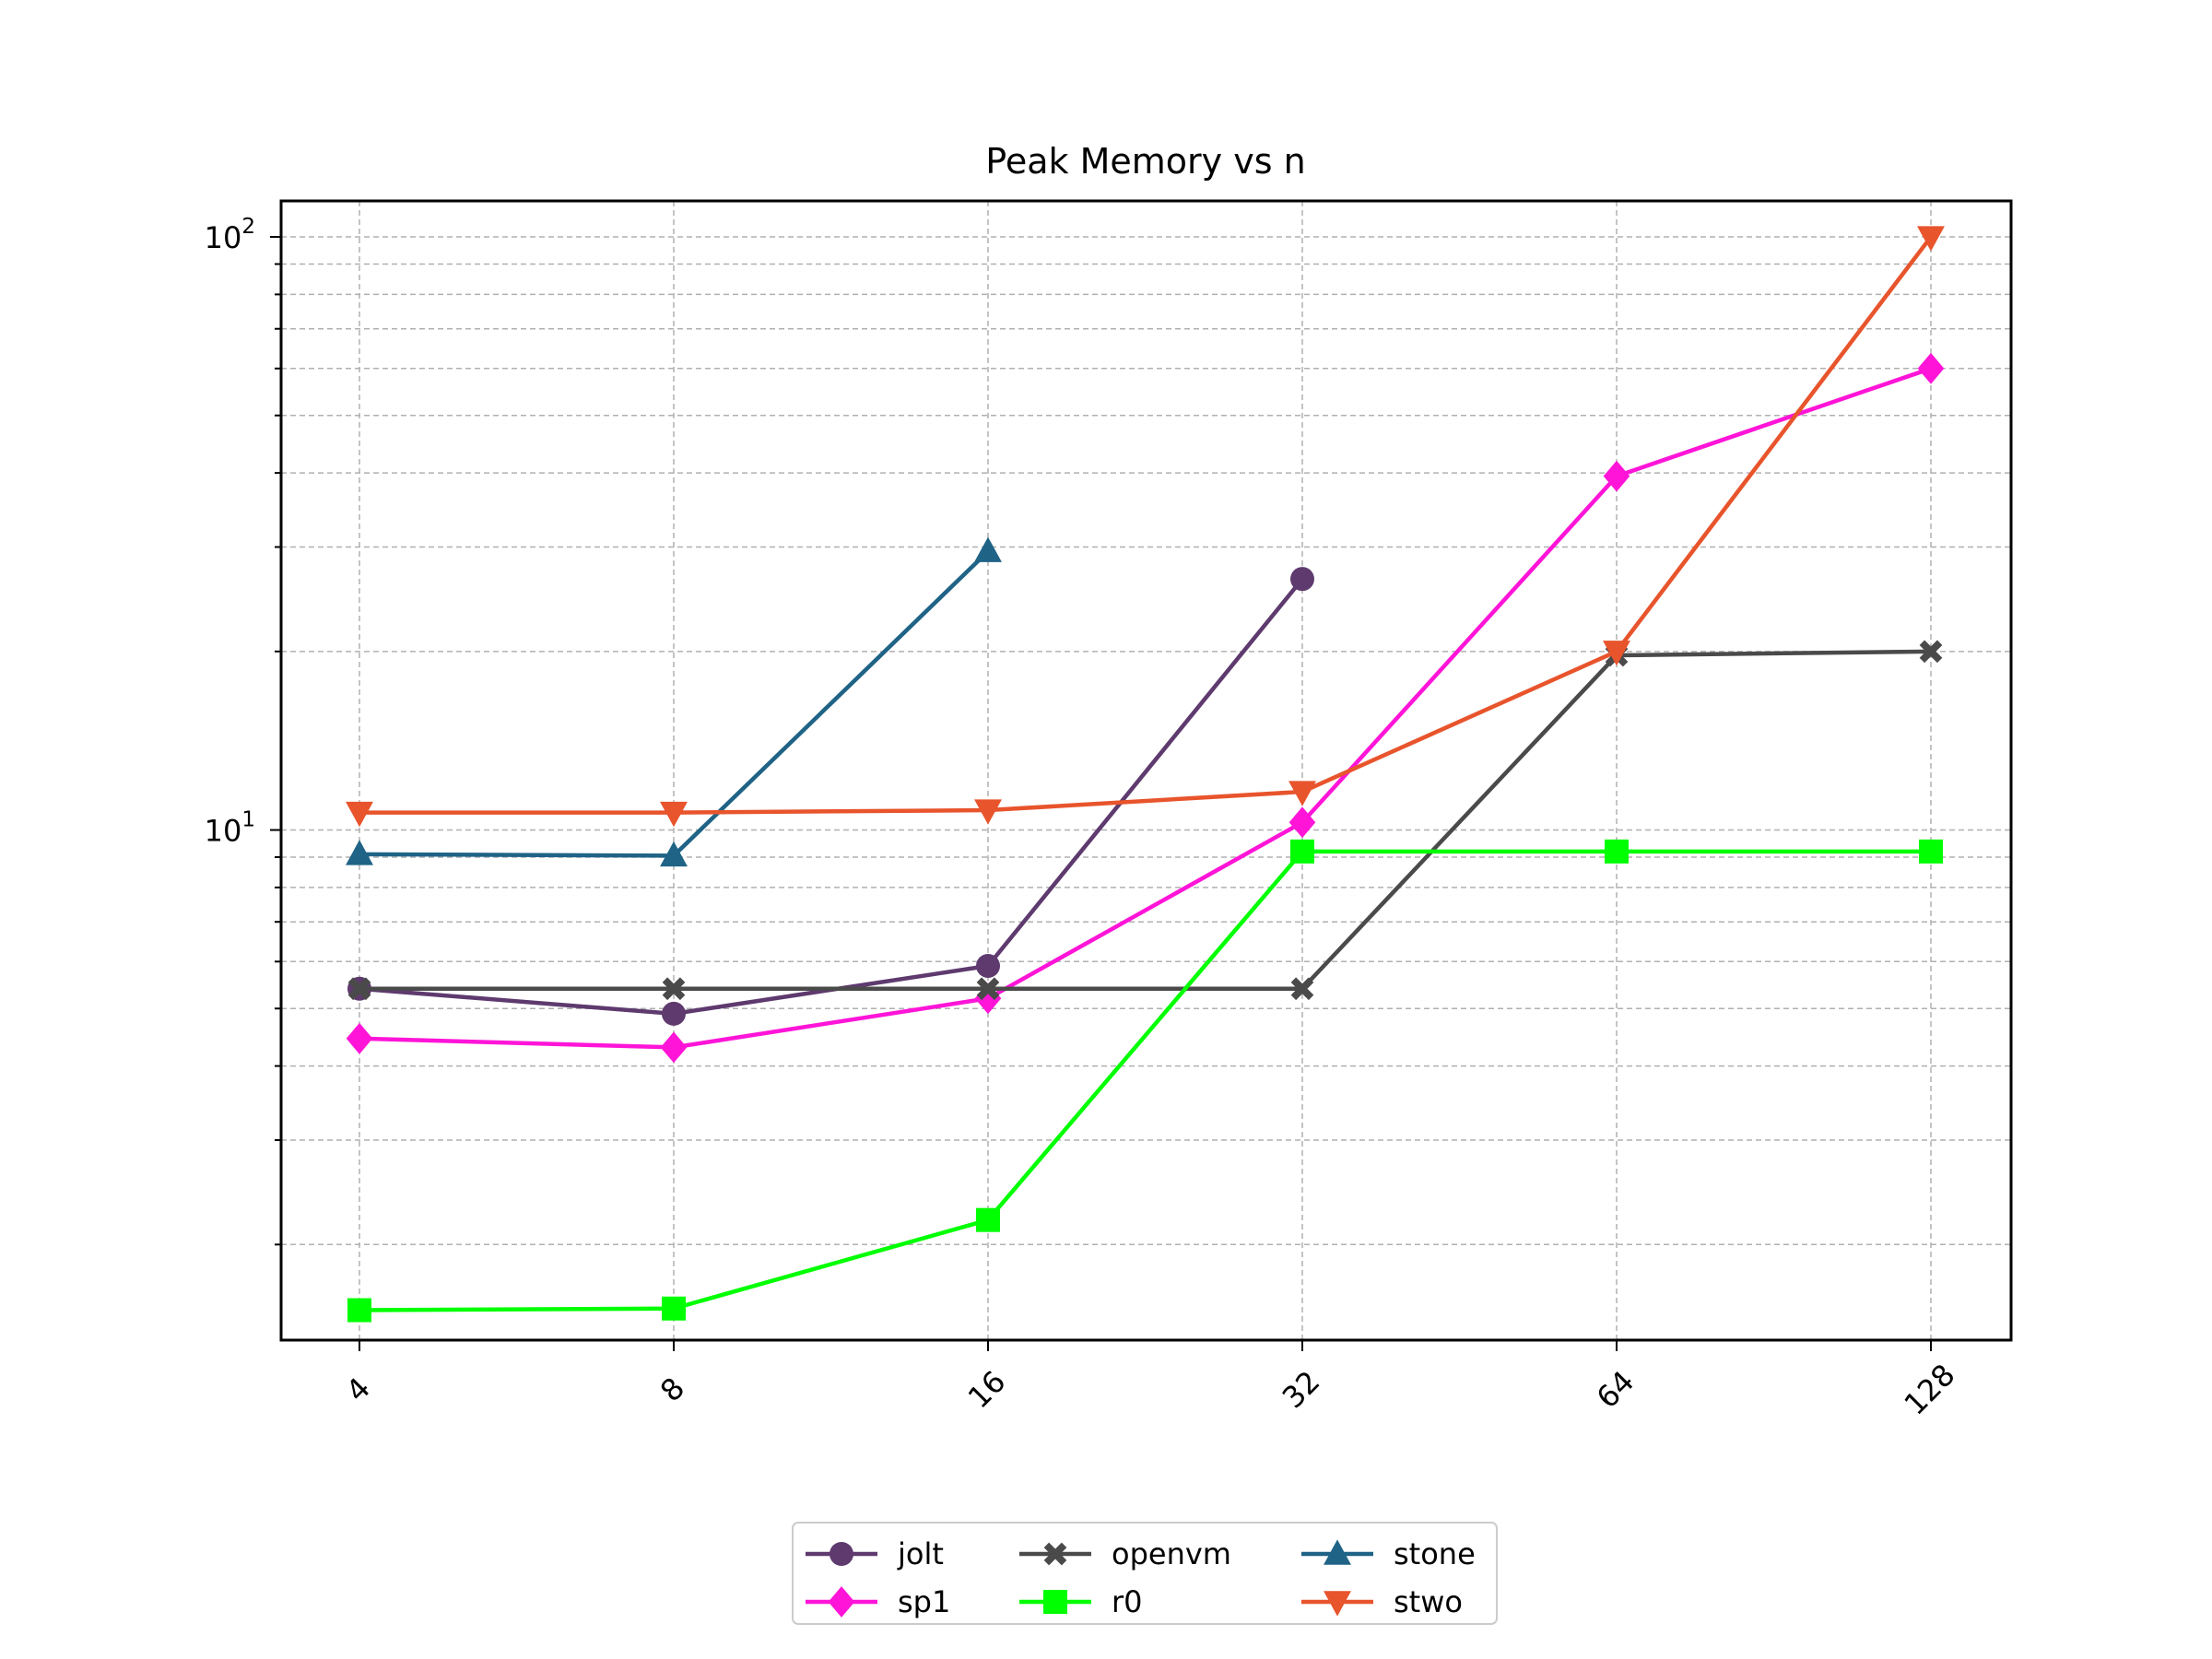 Image resolution: width=2212 pixels, height=1659 pixels. Describe the element at coordinates (1930, 1390) in the screenshot. I see `x-tick-label: 128` at that location.